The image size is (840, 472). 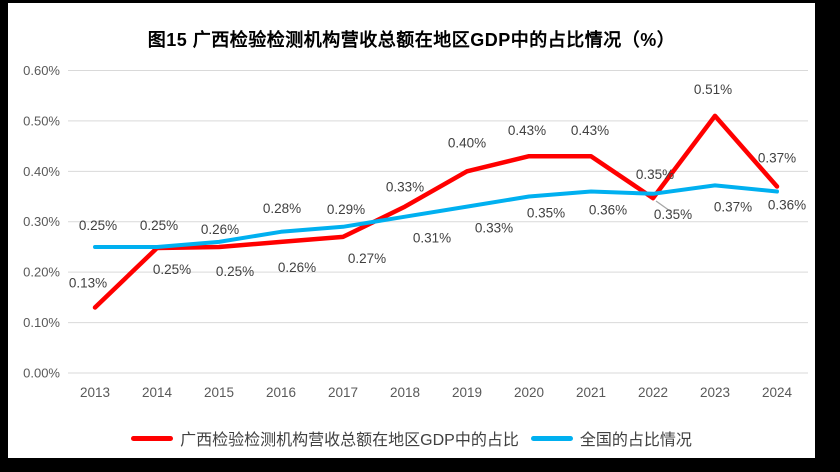 What do you see at coordinates (715, 392) in the screenshot?
I see `x-axis-tick-label: 2023` at bounding box center [715, 392].